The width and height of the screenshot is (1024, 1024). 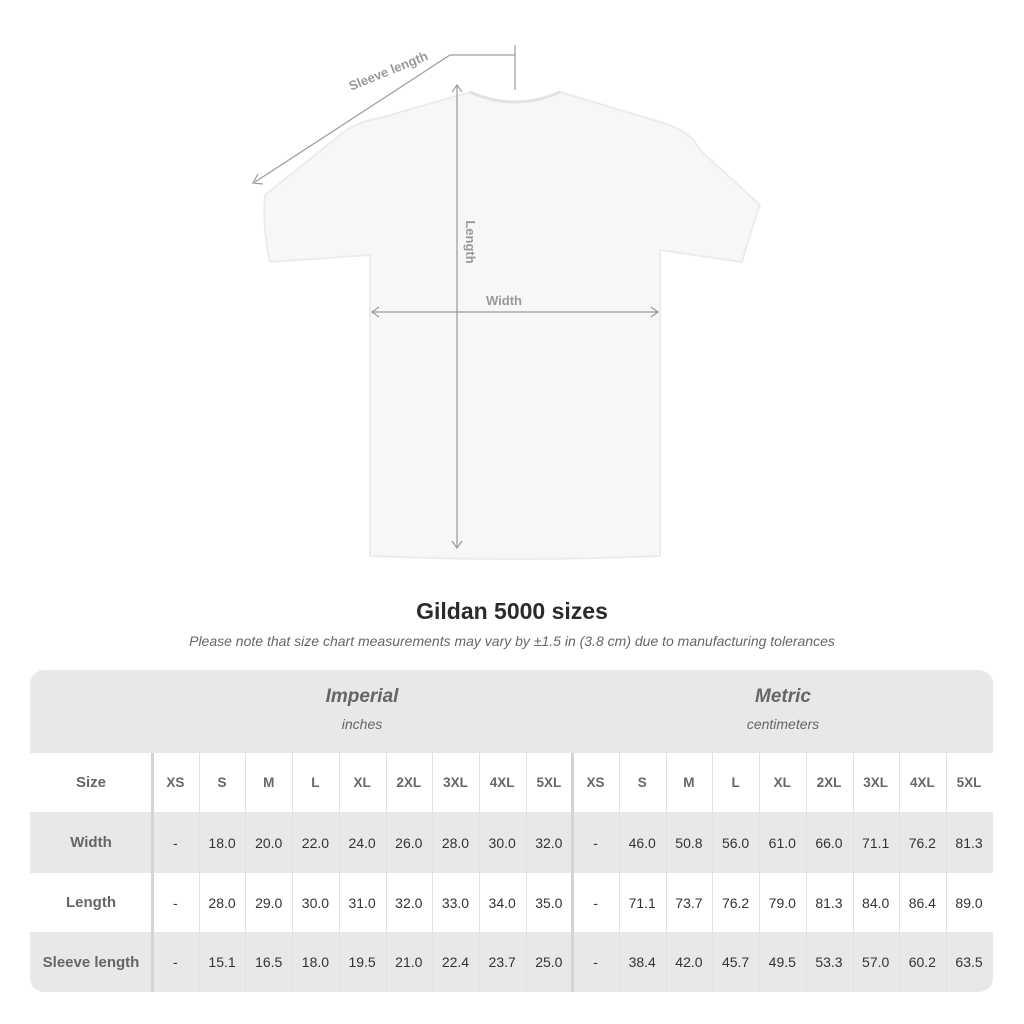 What do you see at coordinates (549, 902) in the screenshot?
I see `imperial-value: 35.0` at bounding box center [549, 902].